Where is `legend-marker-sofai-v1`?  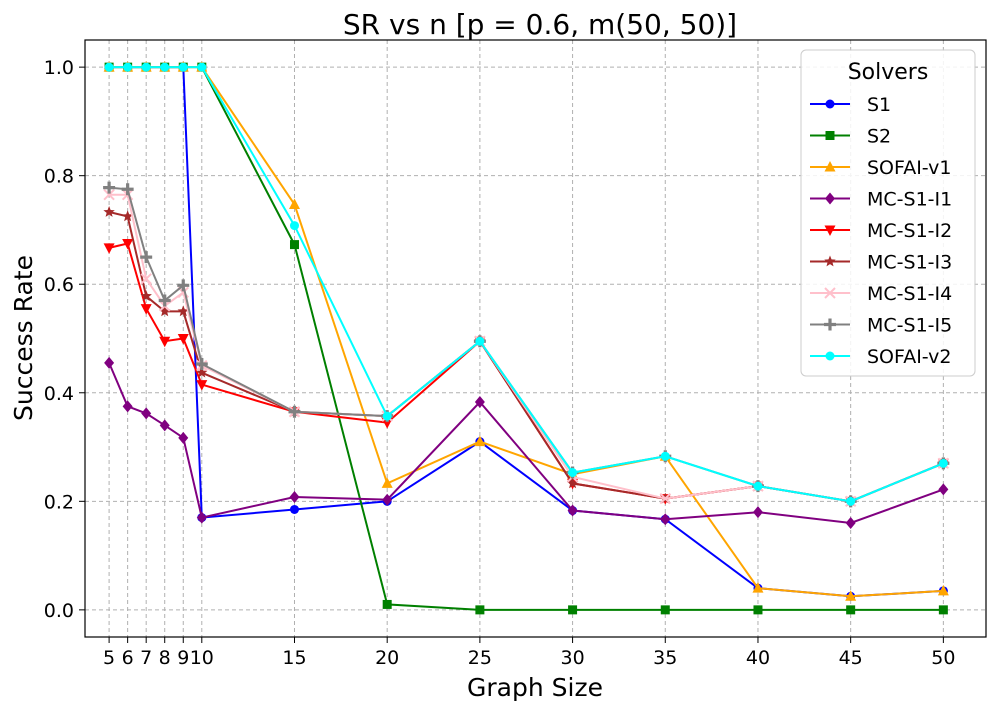 legend-marker-sofai-v1 is located at coordinates (830, 166).